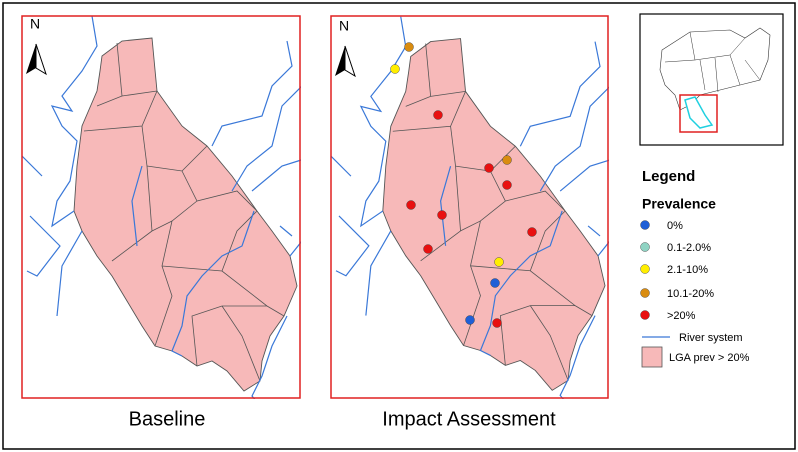 The image size is (798, 452). What do you see at coordinates (681, 316) in the screenshot?
I see `legend-item-label: >20%` at bounding box center [681, 316].